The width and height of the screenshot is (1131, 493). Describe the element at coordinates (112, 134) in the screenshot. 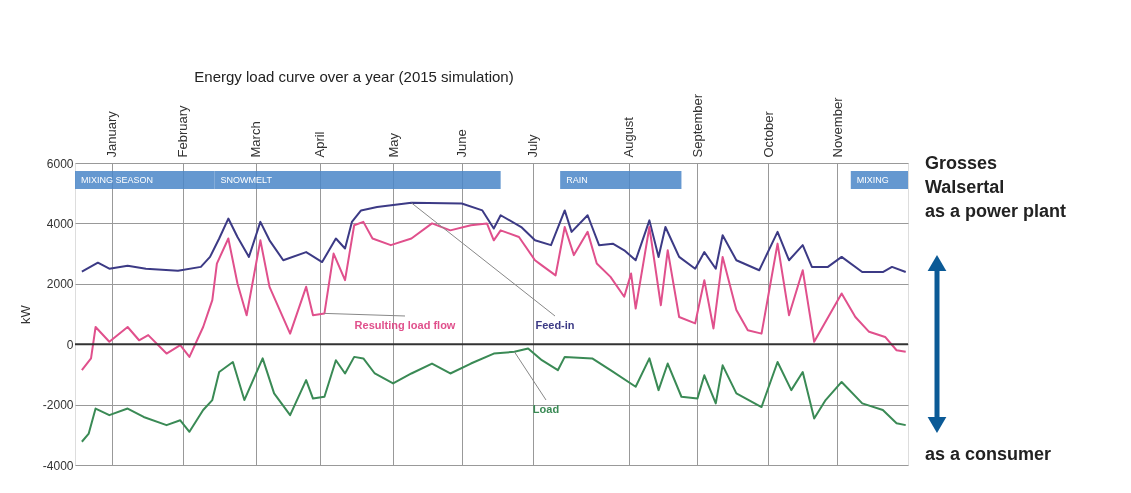

I see `x-tick-label: January` at that location.